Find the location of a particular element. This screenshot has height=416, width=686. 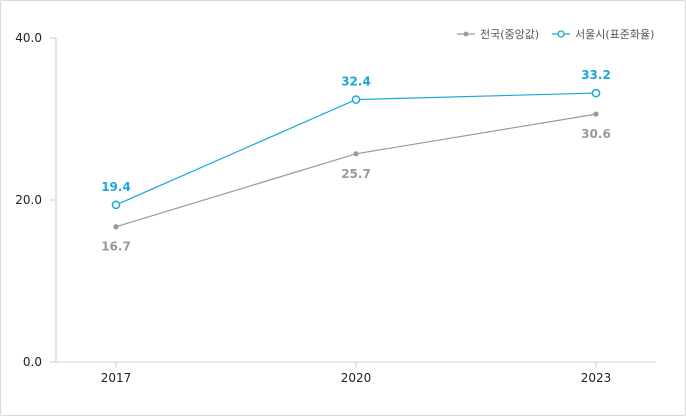

data-label: 32.4 is located at coordinates (356, 82).